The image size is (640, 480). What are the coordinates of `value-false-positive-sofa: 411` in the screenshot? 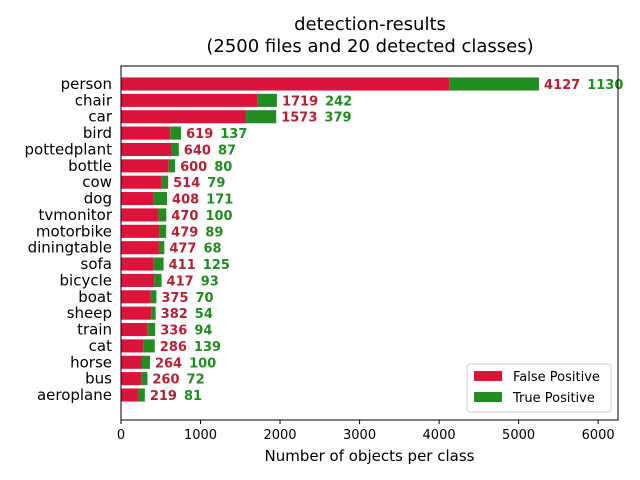 It's located at (182, 265).